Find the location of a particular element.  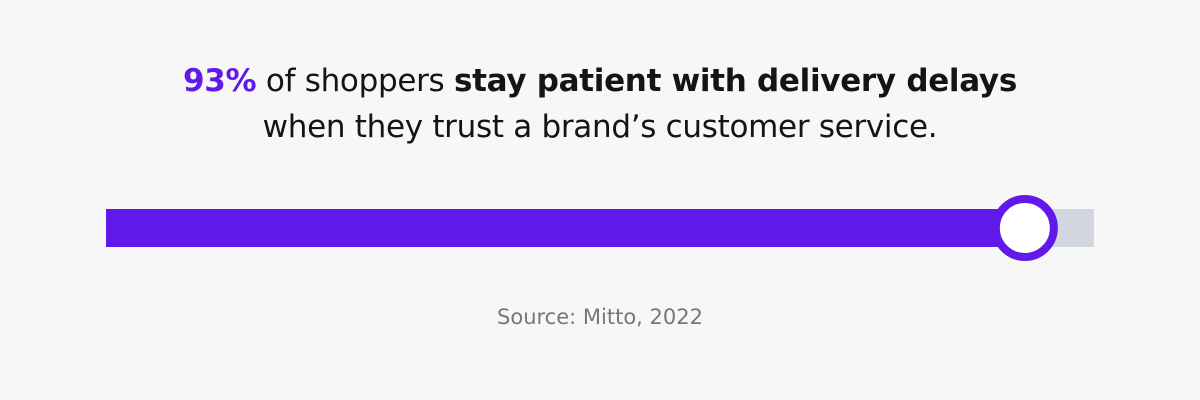

source: Source: Mitto, 2022 is located at coordinates (600, 317).